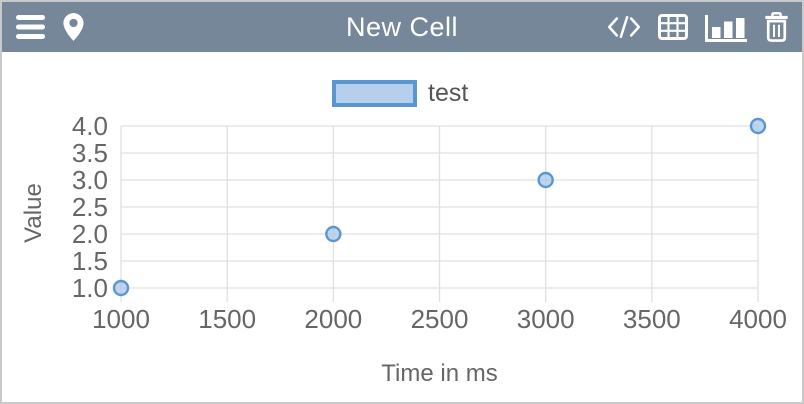 The height and width of the screenshot is (404, 804). I want to click on cell-title: New Cell, so click(402, 26).